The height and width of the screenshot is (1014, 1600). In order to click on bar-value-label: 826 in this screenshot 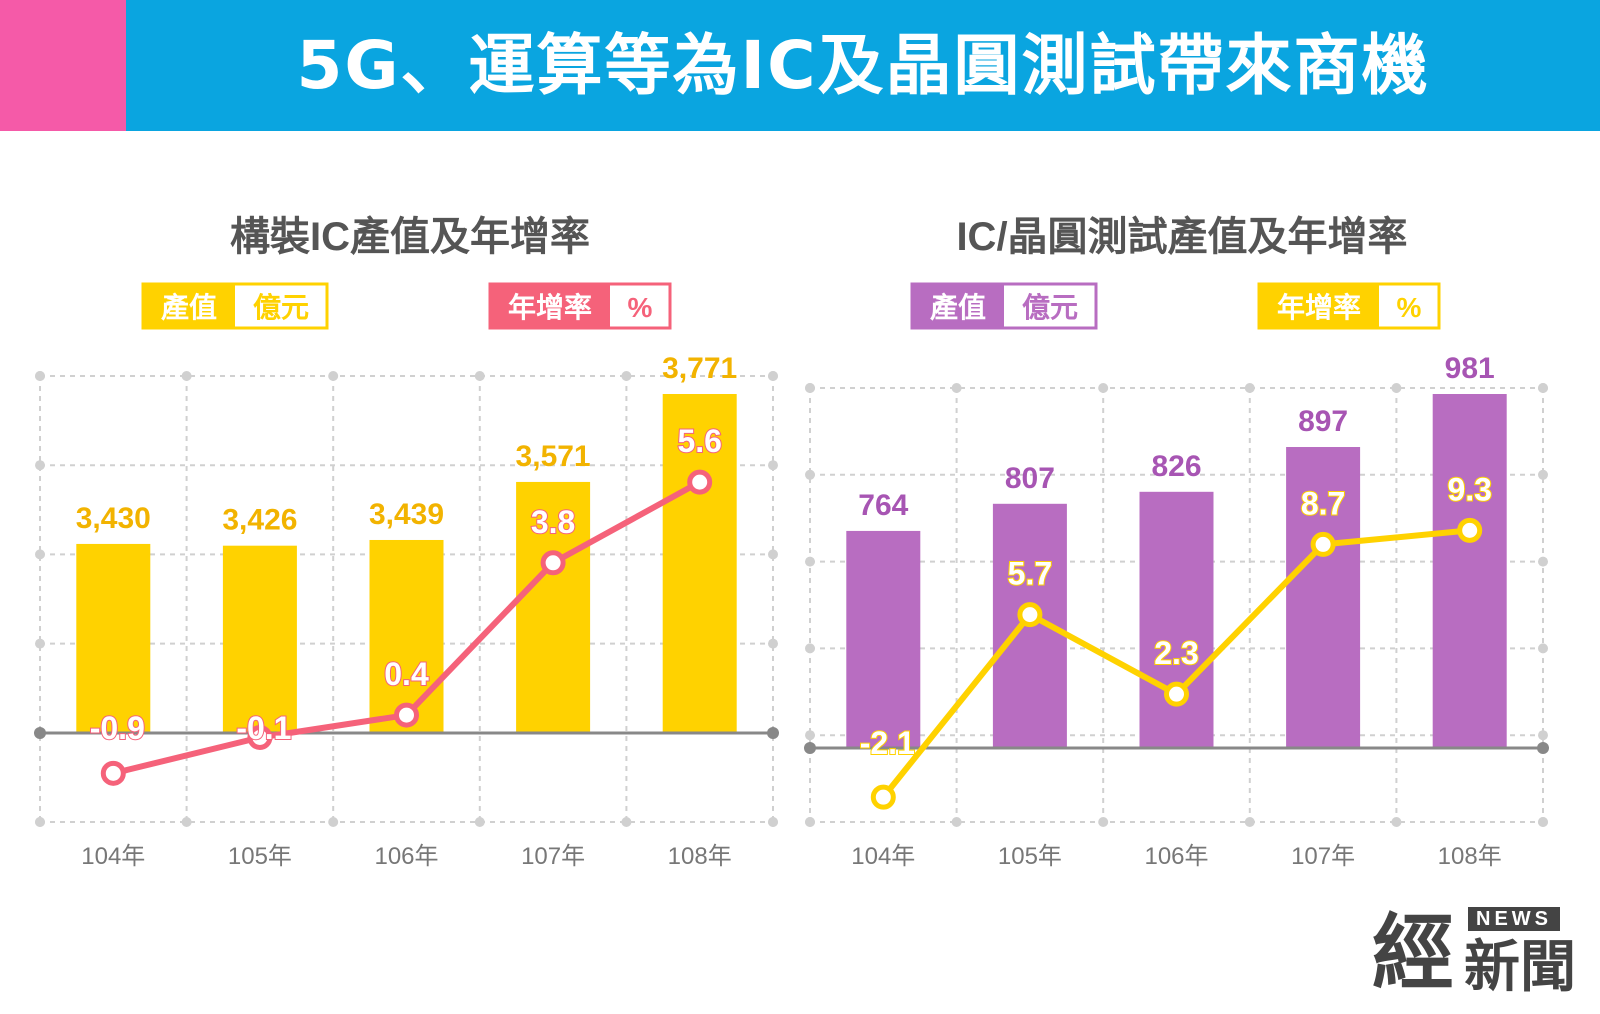, I will do `click(1176, 466)`.